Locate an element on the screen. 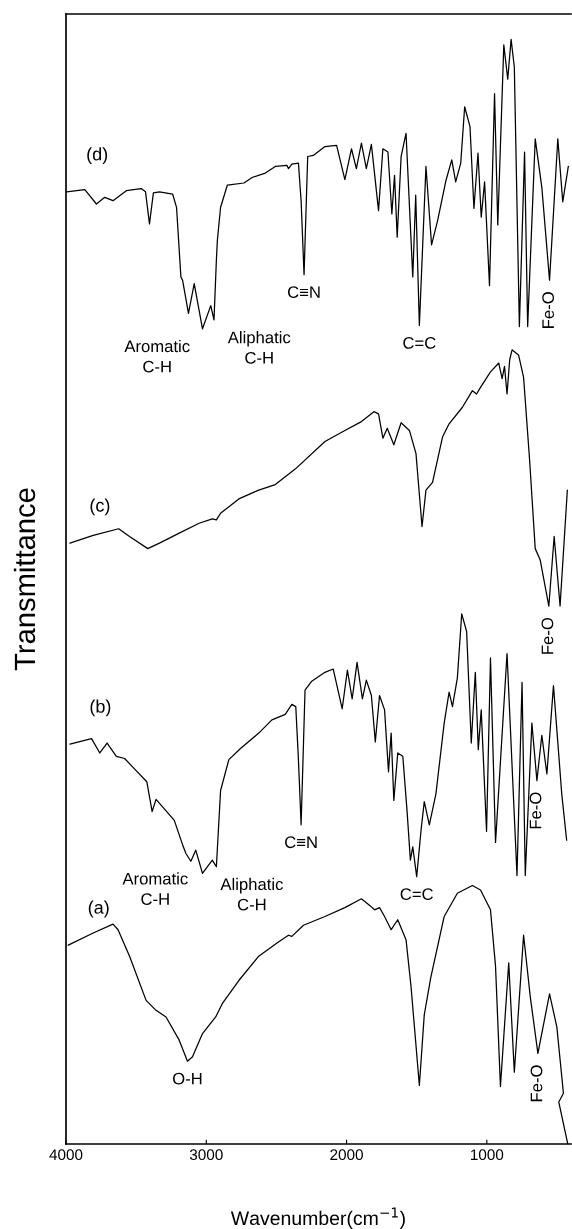 The width and height of the screenshot is (572, 1229). series-label: (b) is located at coordinates (100, 708).